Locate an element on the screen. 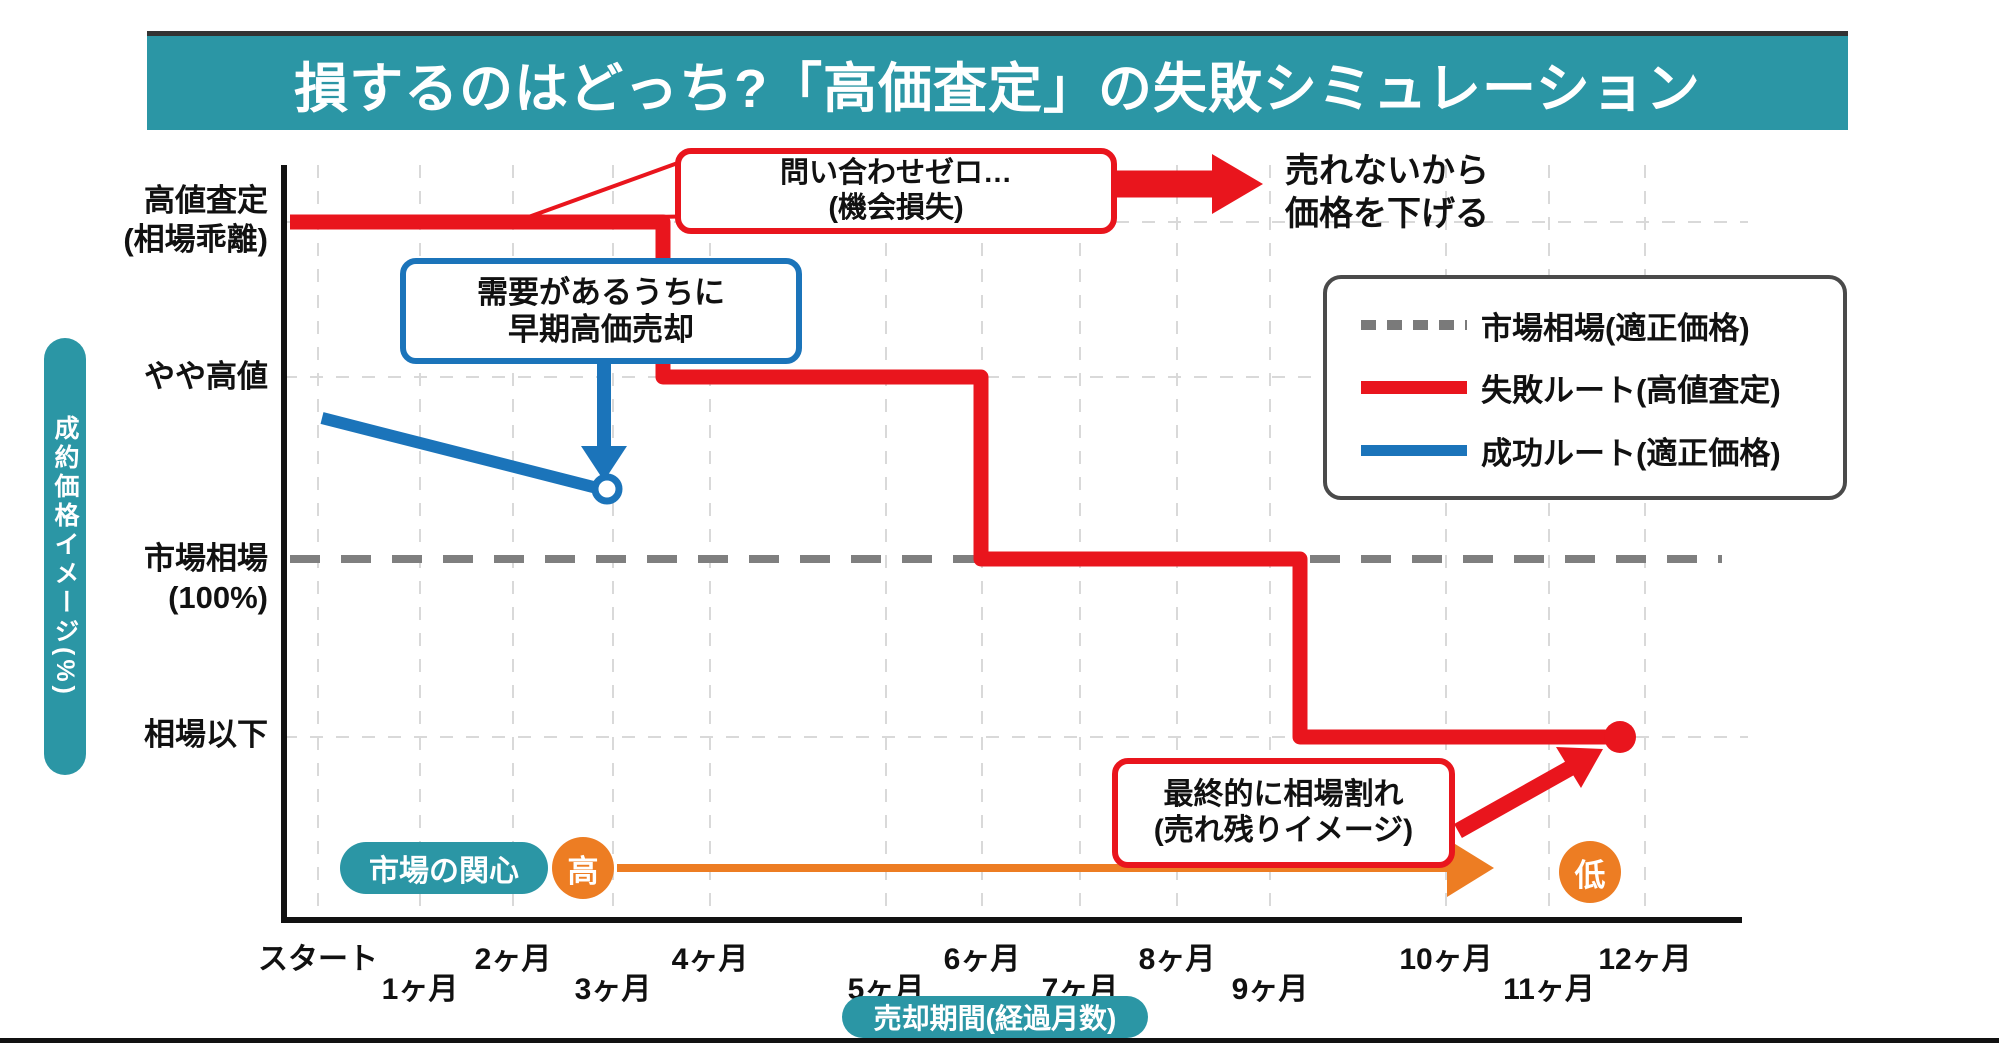 The image size is (1999, 1050). x-tick-label-2: 2ヶ月 is located at coordinates (513, 959).